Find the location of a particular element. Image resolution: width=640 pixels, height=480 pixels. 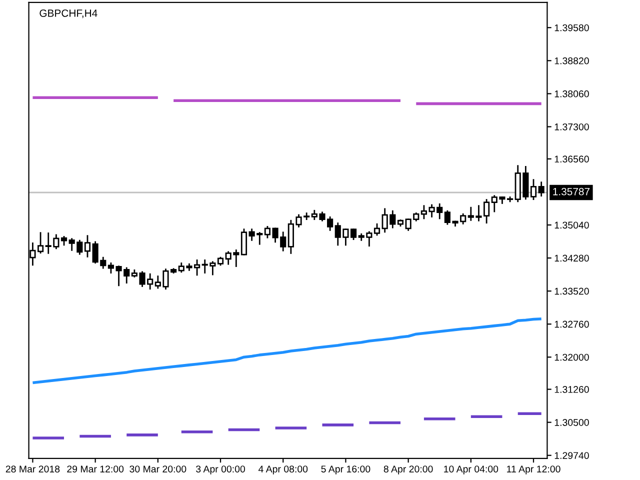

x-tick-label: 29 Mar 12:00 is located at coordinates (95, 469).